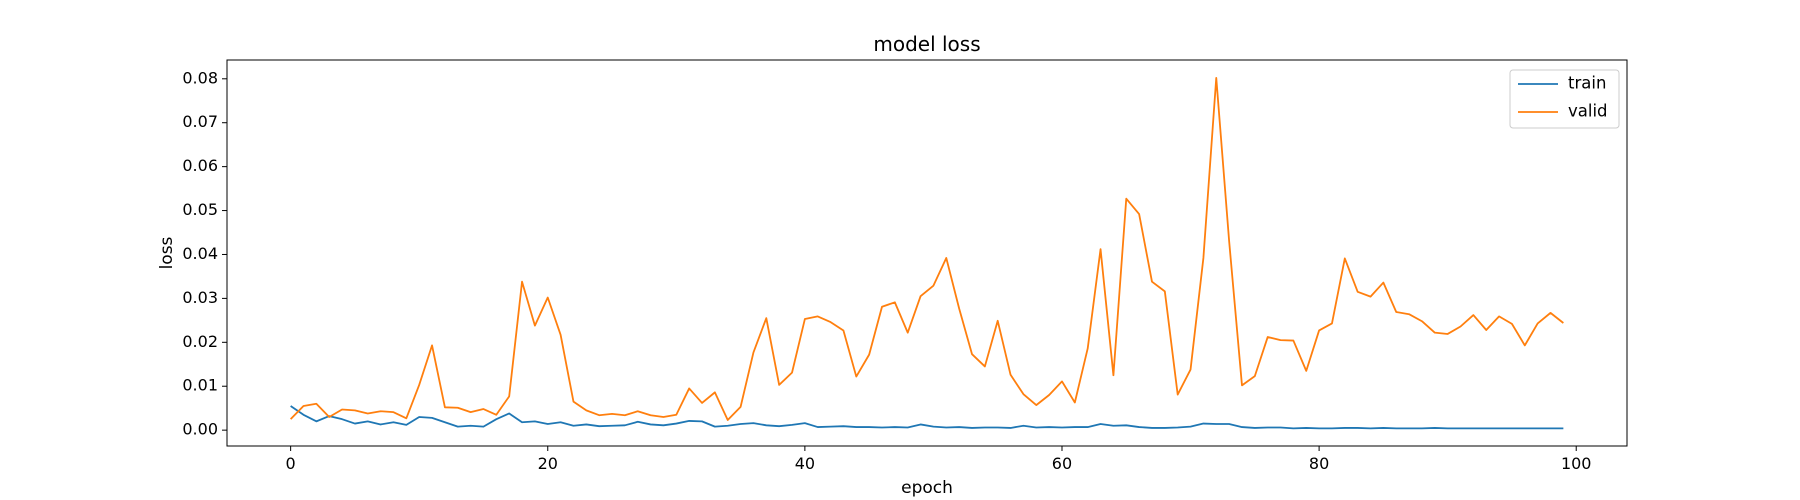  I want to click on y-tick-label: 0.03, so click(200, 297).